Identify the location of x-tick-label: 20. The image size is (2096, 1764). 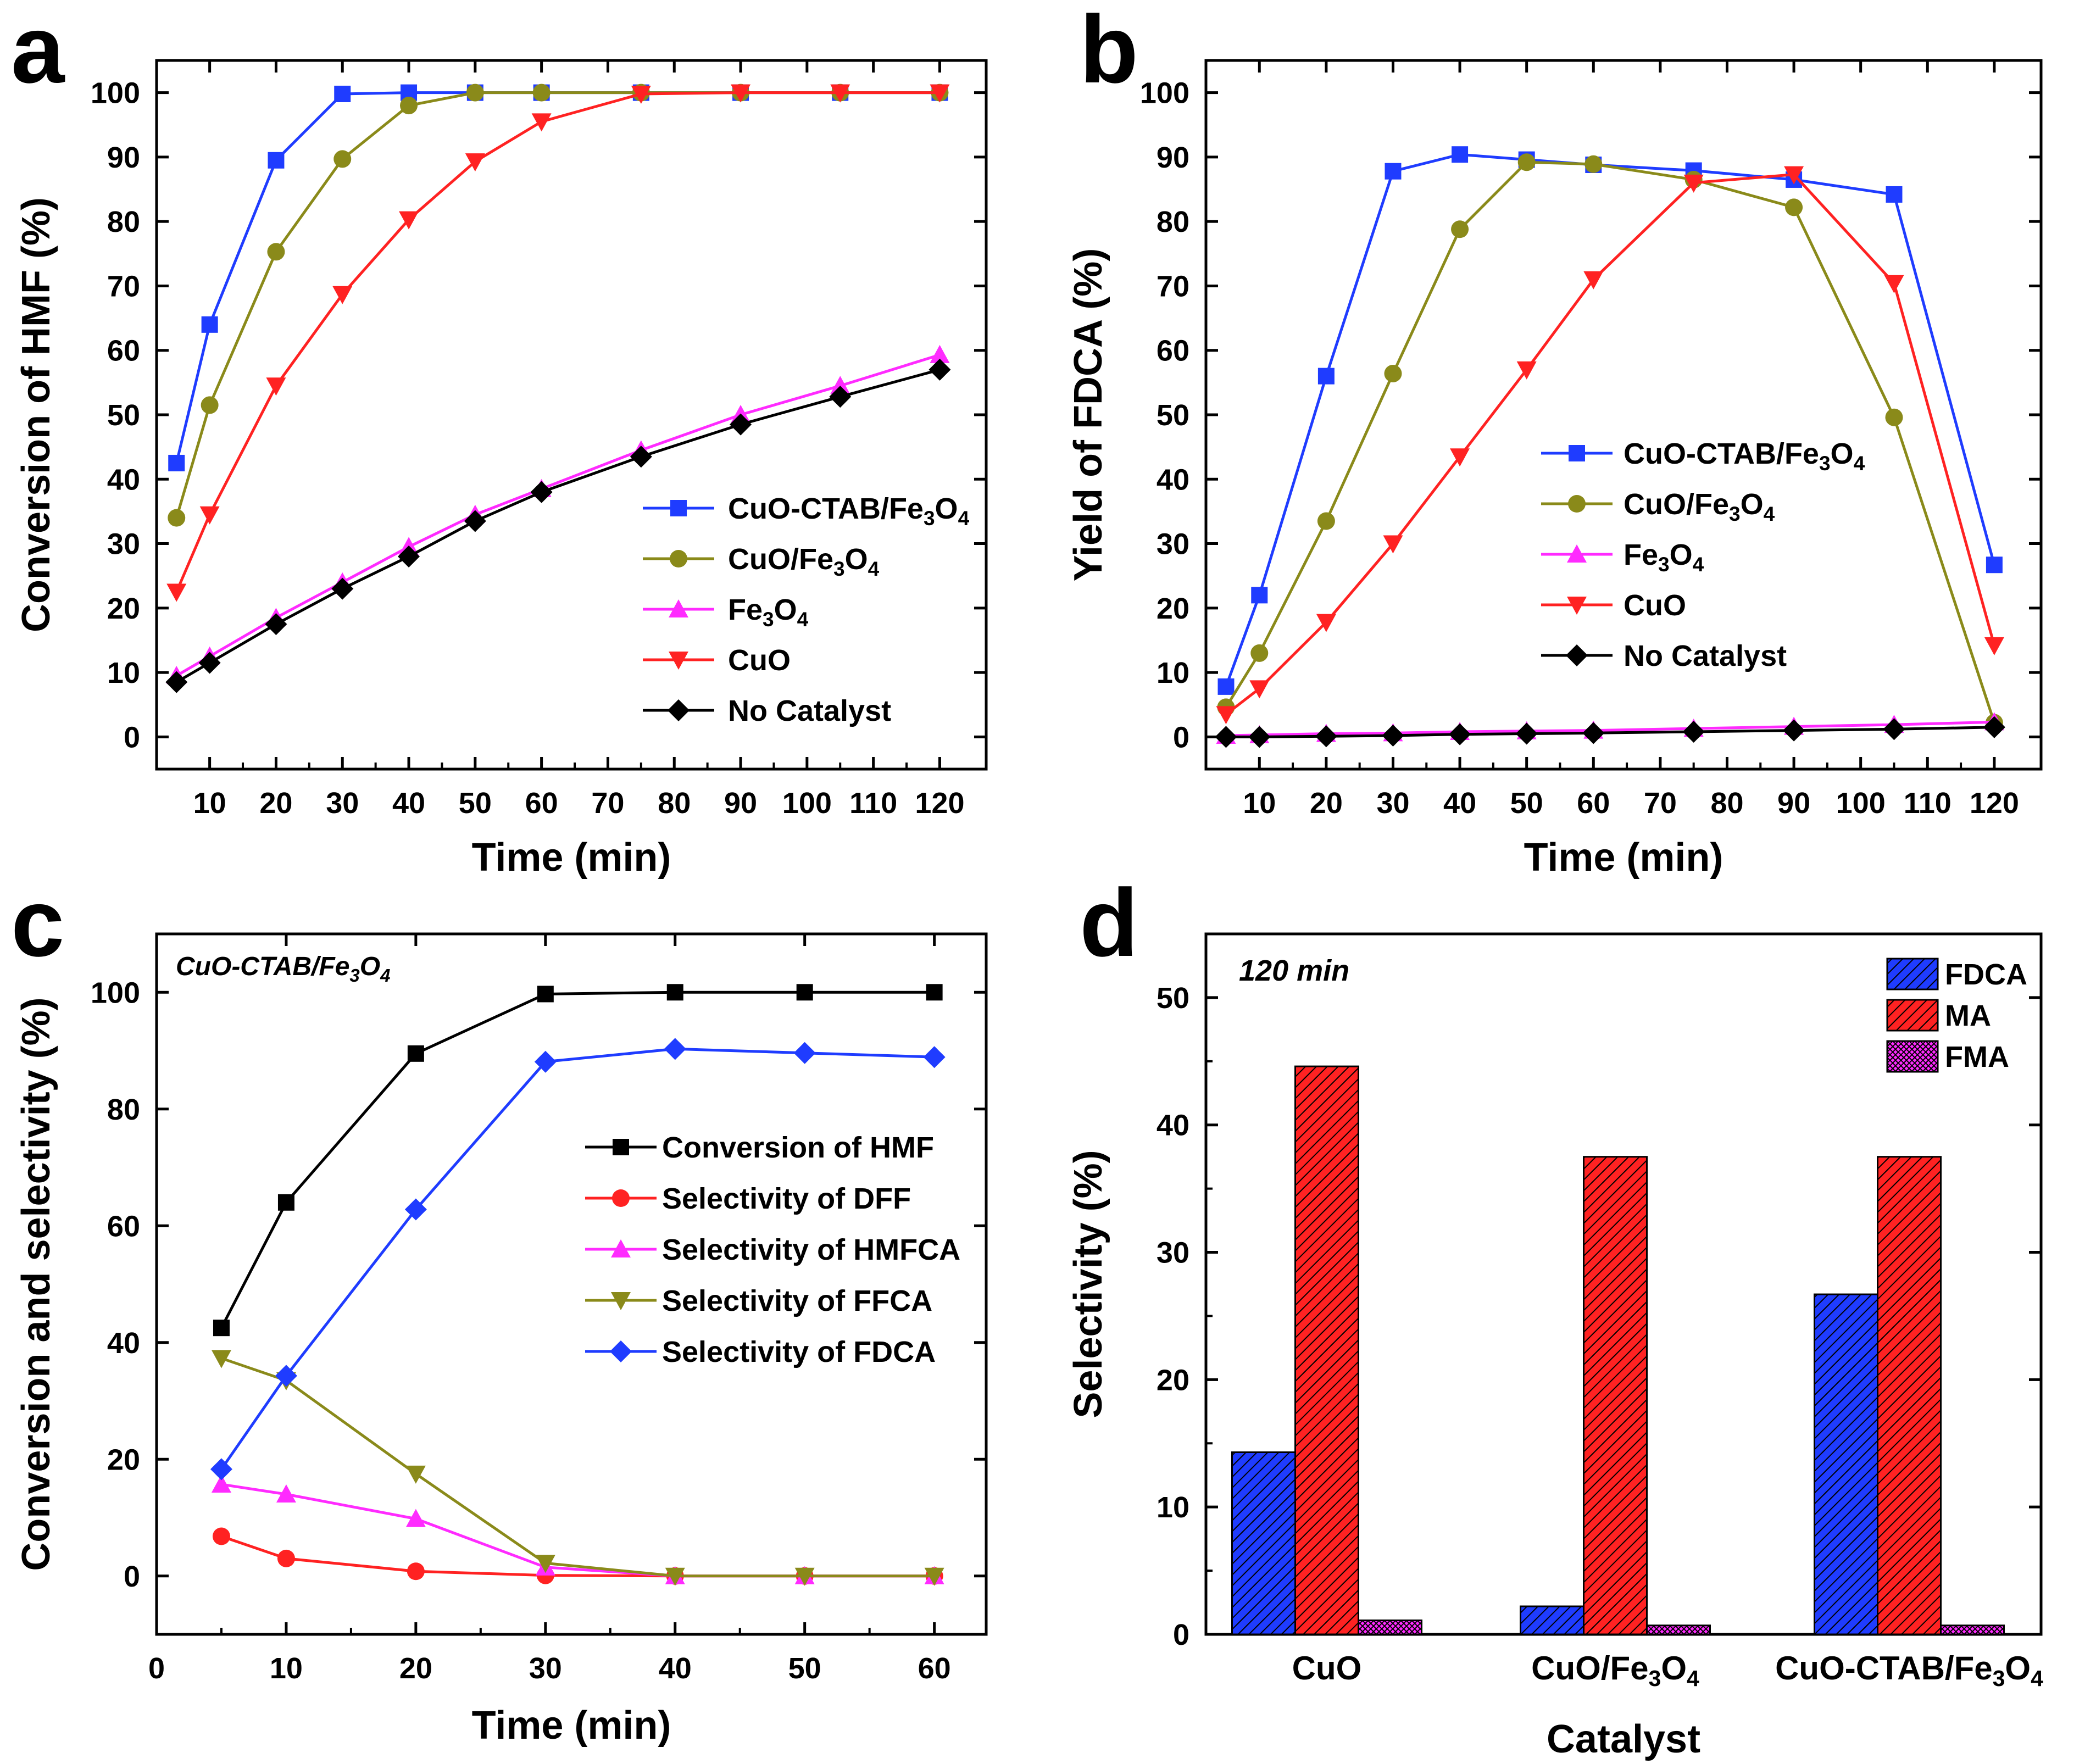
(1326, 803).